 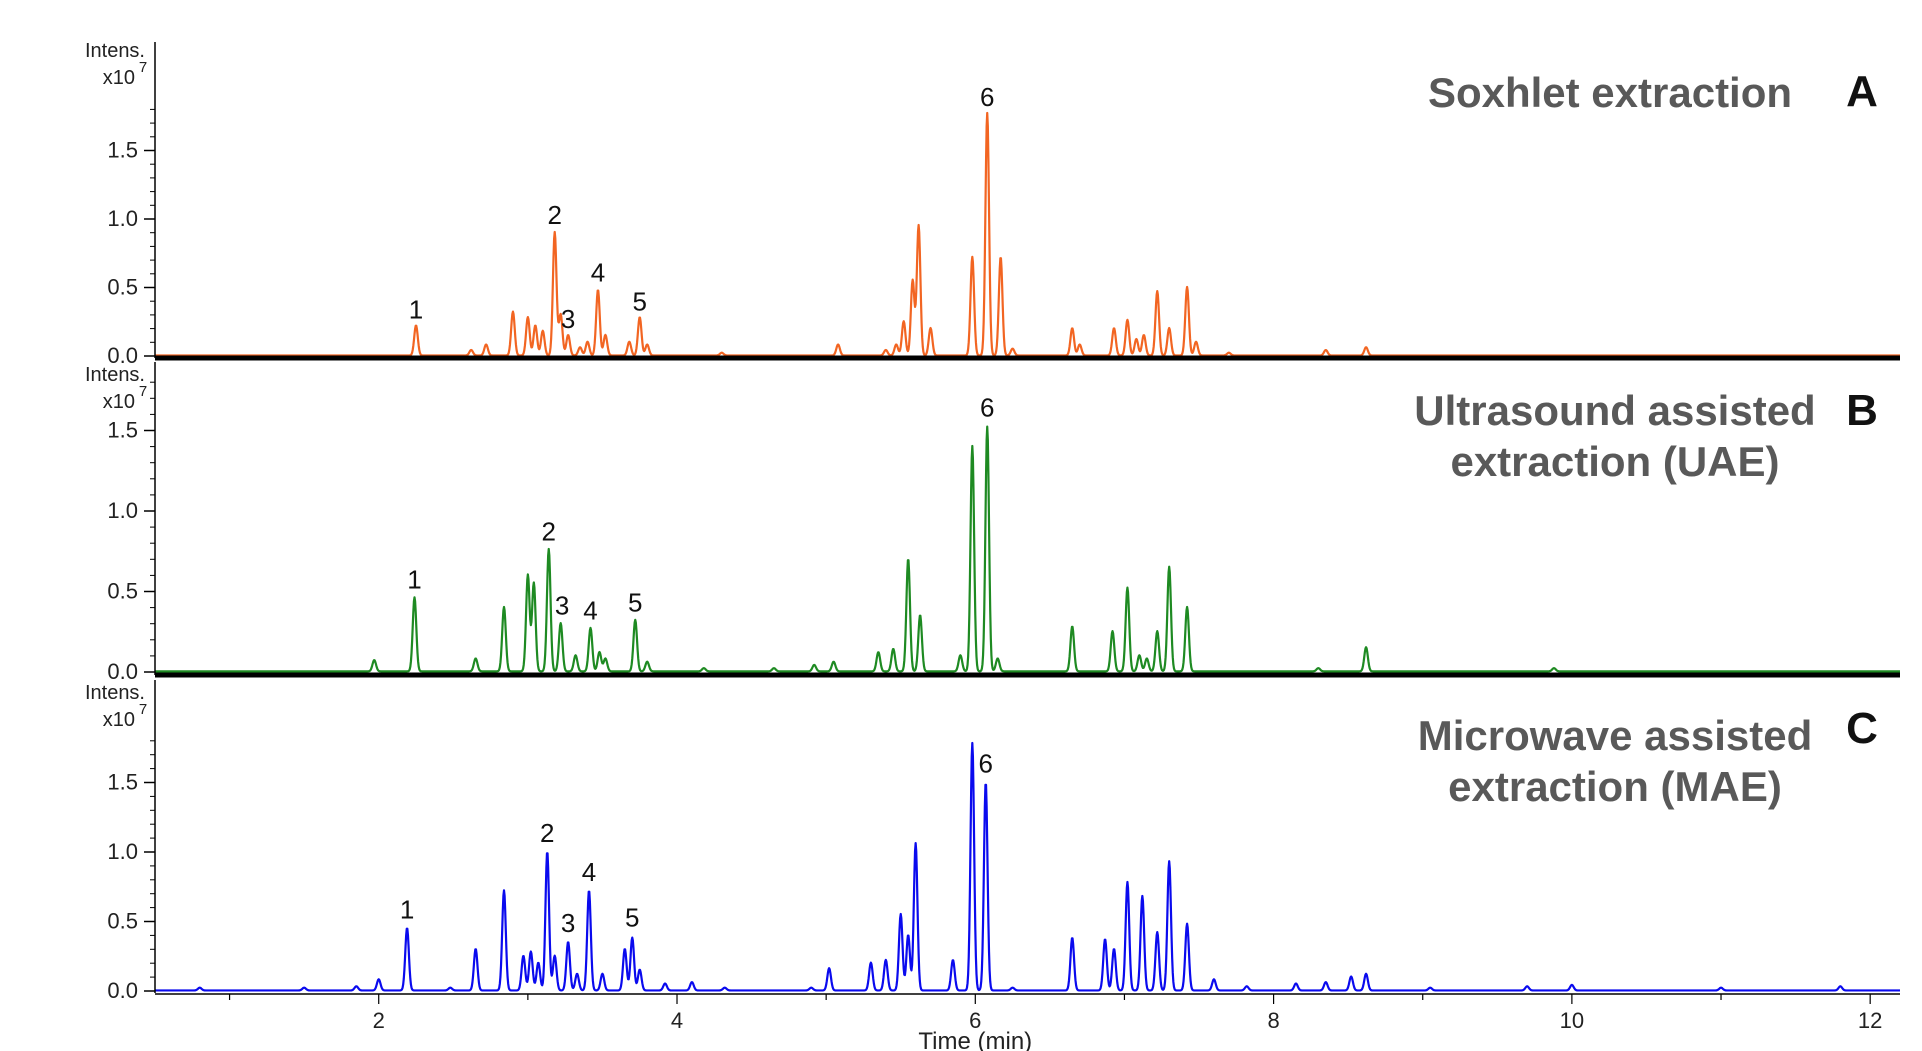 I want to click on panel-letter: C, so click(x=1862, y=728).